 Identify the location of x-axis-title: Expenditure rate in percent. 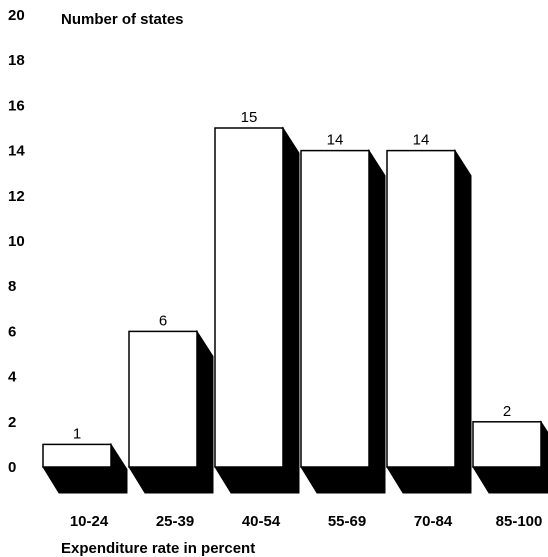
(158, 548).